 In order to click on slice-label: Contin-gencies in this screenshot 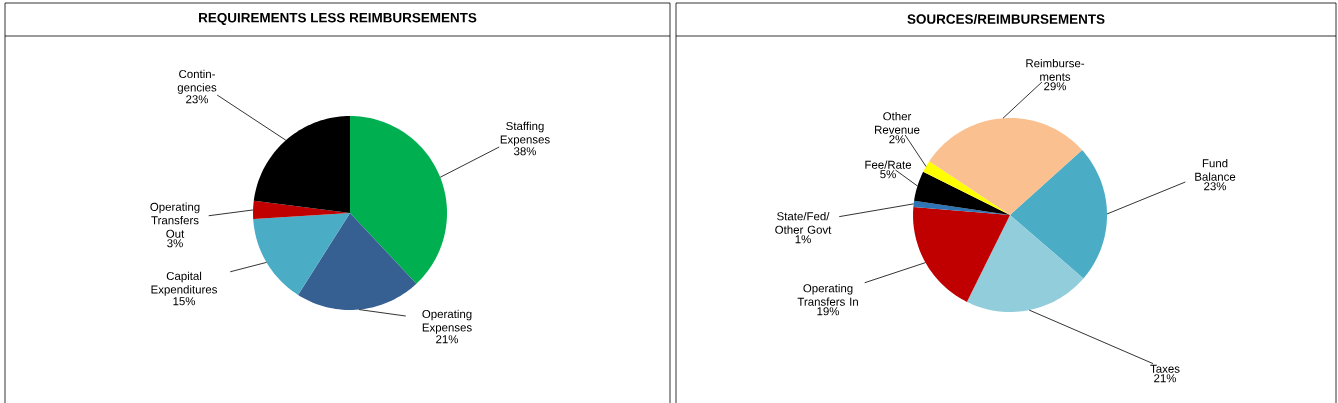, I will do `click(197, 81)`.